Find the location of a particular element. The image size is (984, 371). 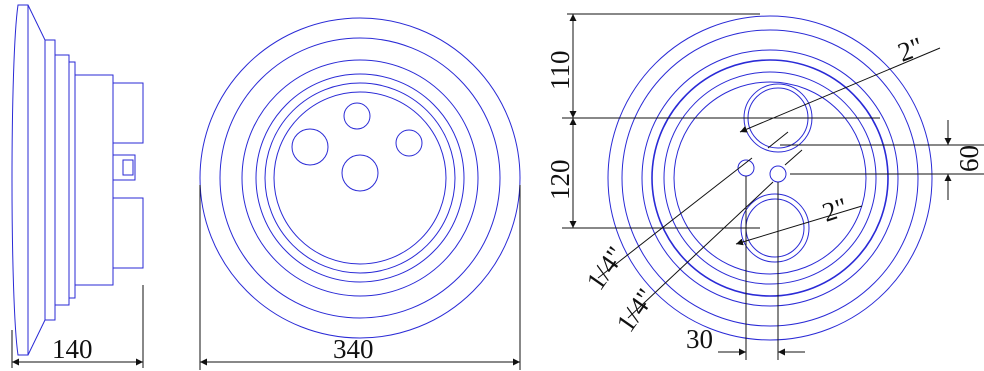

front-diameter-label: 340 is located at coordinates (353, 349).